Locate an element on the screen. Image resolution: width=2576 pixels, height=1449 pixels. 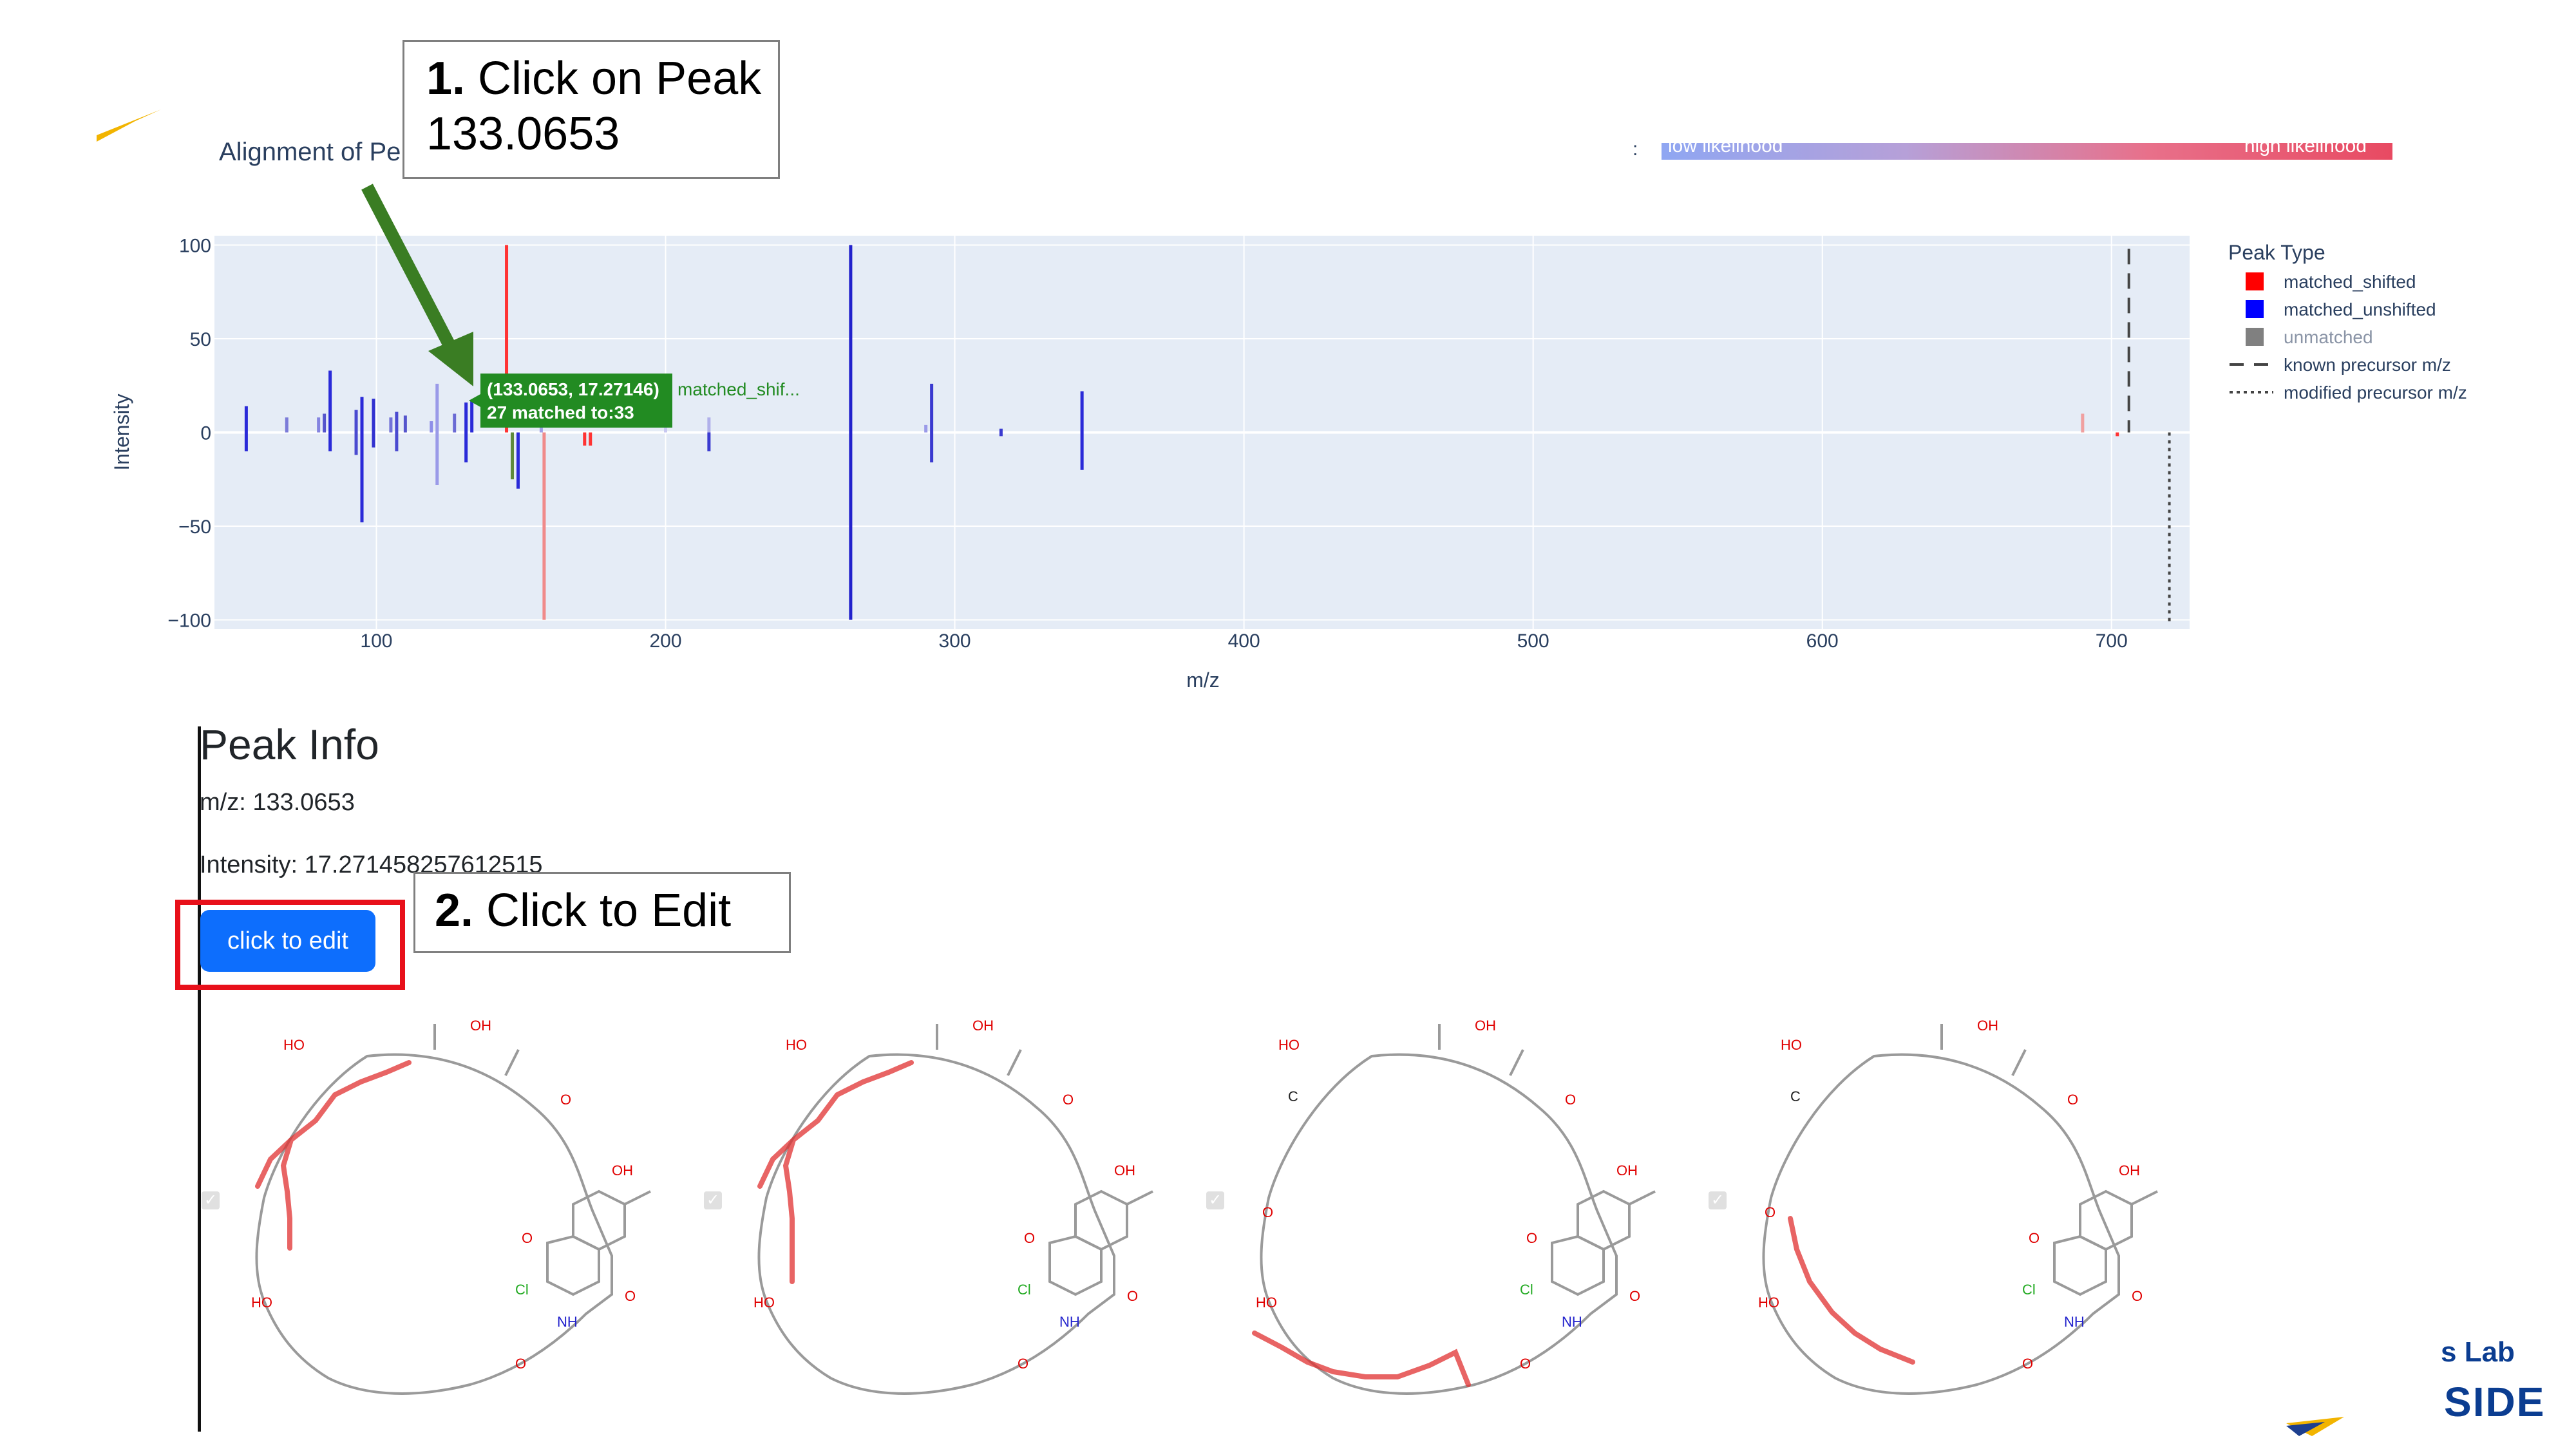
legend-label: matched_unshifted is located at coordinates (2360, 309).